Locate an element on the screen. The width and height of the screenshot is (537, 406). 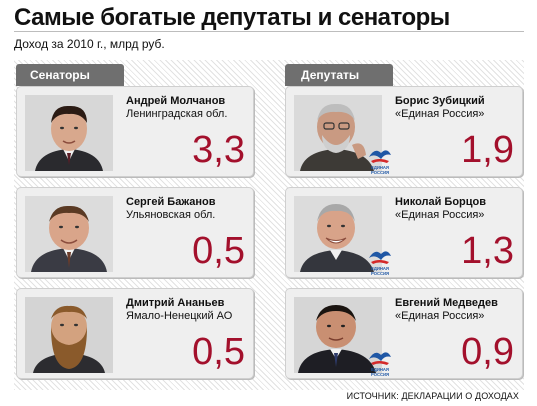
income-value: 1,3 is located at coordinates (487, 251).